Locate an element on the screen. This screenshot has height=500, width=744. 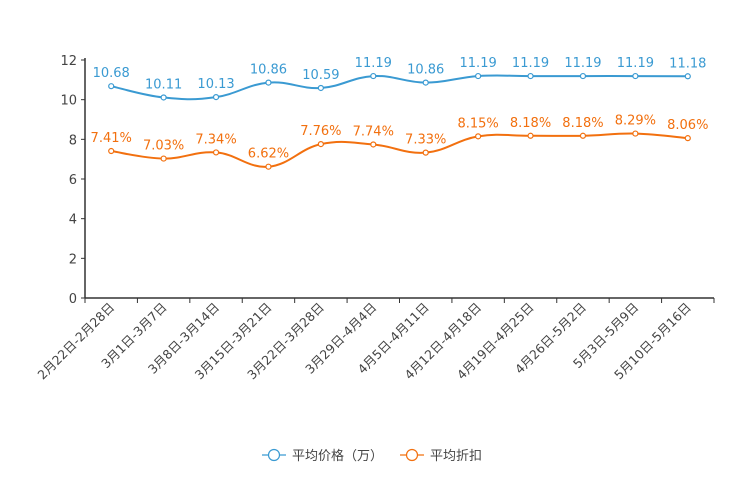
y-tick-label: 12 is located at coordinates (68, 61).